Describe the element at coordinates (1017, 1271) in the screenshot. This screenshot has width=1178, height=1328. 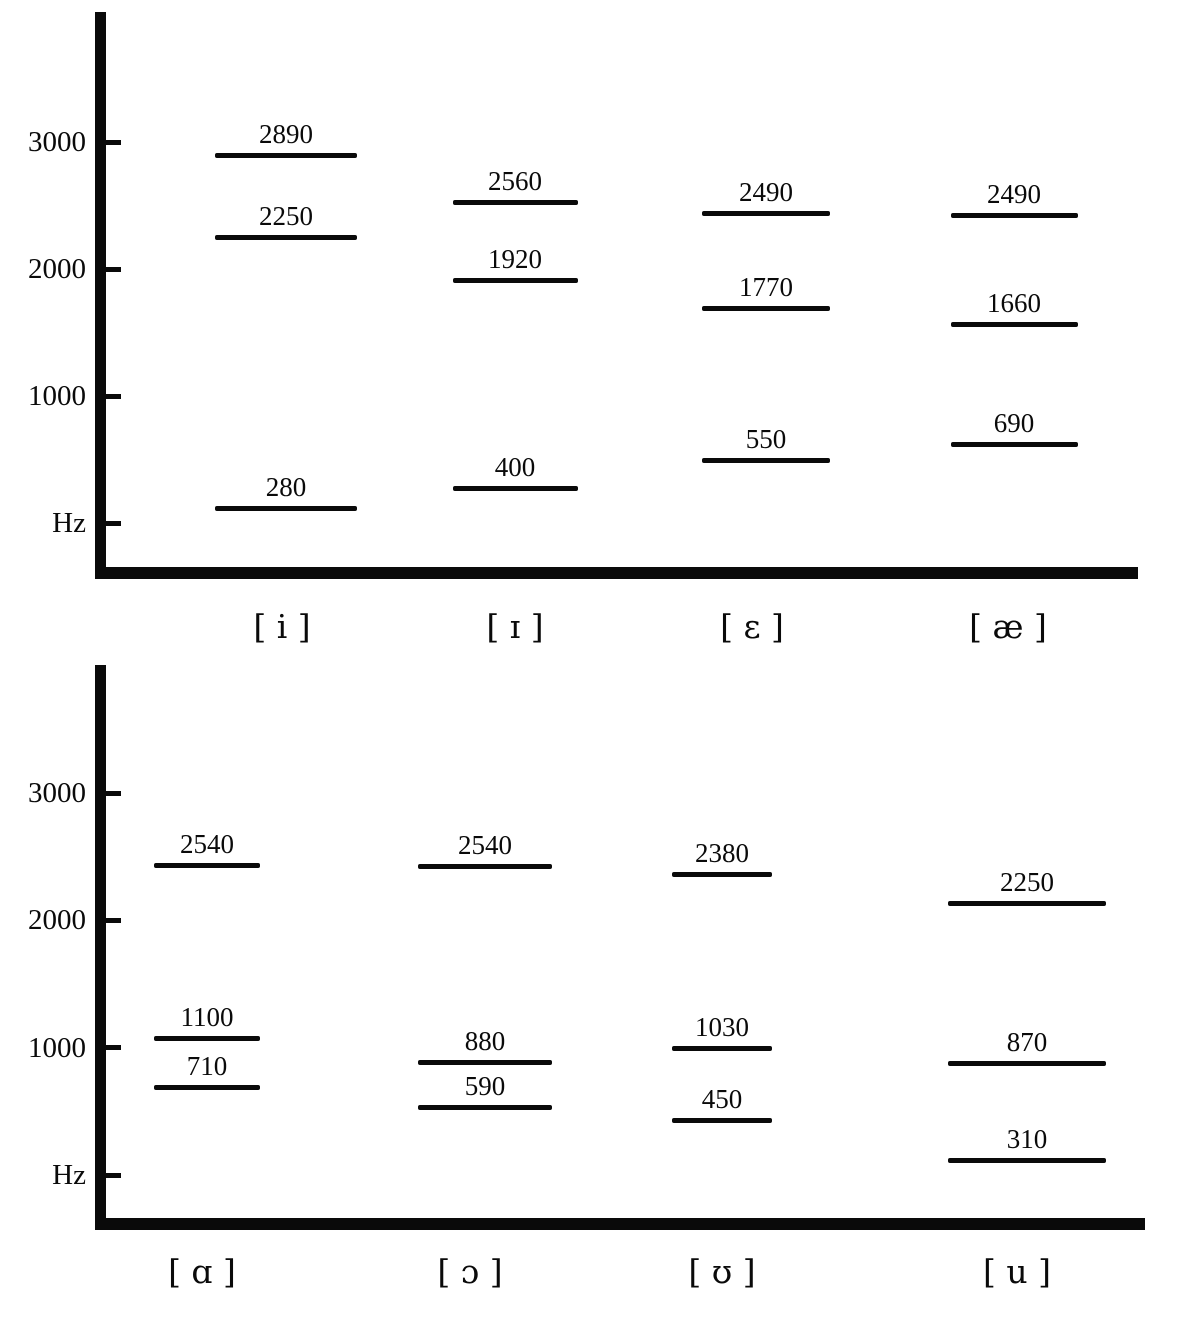
I see `vowel-category-label: [ u ]` at that location.